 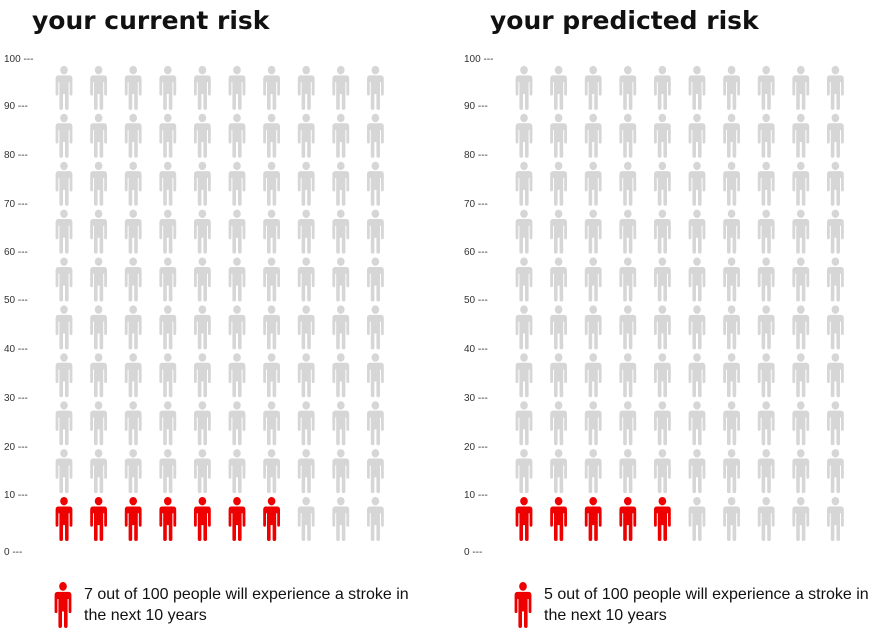 I want to click on y-tick-label: 40 ---, so click(x=16, y=349).